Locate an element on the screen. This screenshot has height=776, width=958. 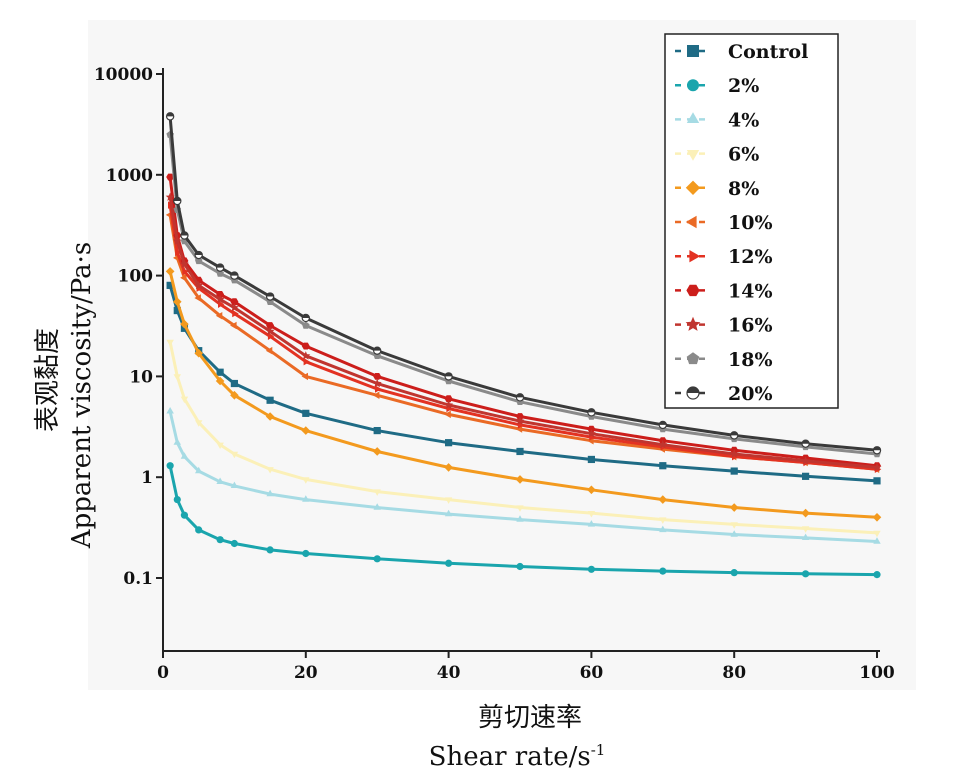
x-tick-label: 80 is located at coordinates (734, 673).